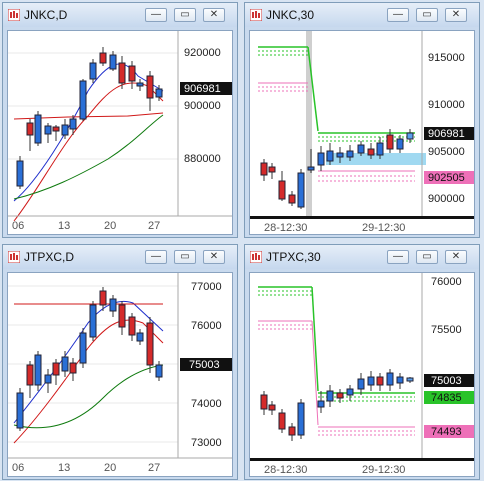 This screenshot has height=481, width=484. Describe the element at coordinates (206, 443) in the screenshot. I see `axis-label: 73000` at that location.